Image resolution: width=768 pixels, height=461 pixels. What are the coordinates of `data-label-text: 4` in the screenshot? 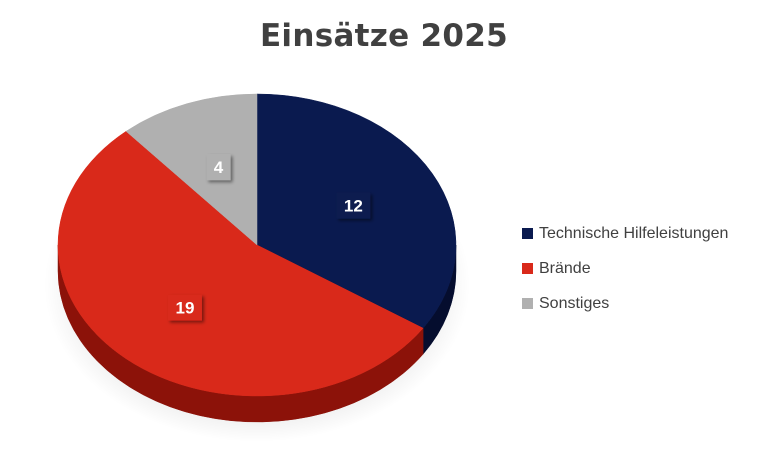 It's located at (219, 167).